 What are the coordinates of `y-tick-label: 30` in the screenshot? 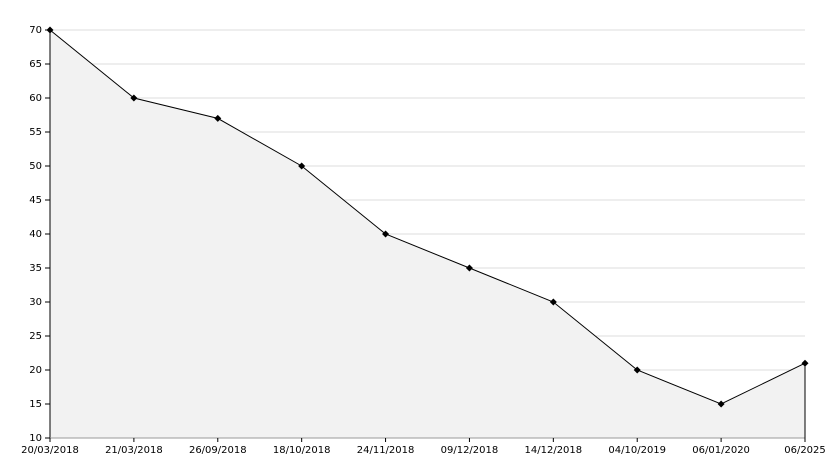 It's located at (35, 302).